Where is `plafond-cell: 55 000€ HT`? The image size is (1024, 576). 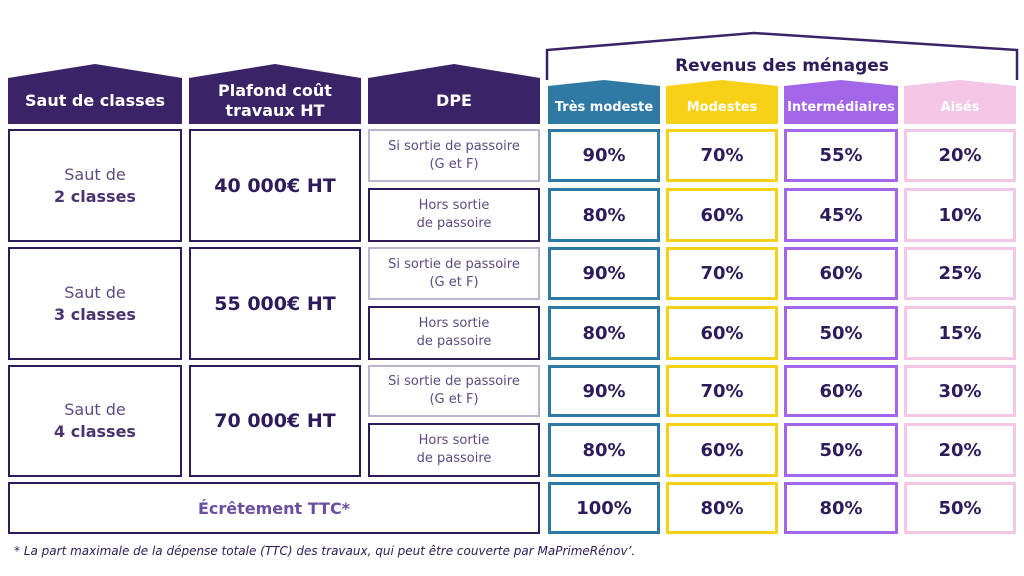
plafond-cell: 55 000€ HT is located at coordinates (275, 303).